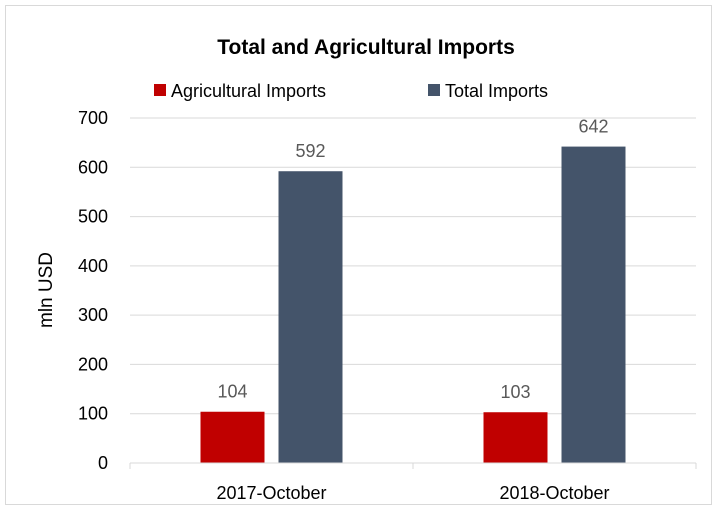  What do you see at coordinates (160, 90) in the screenshot?
I see `legend-swatch-agricultural-imports` at bounding box center [160, 90].